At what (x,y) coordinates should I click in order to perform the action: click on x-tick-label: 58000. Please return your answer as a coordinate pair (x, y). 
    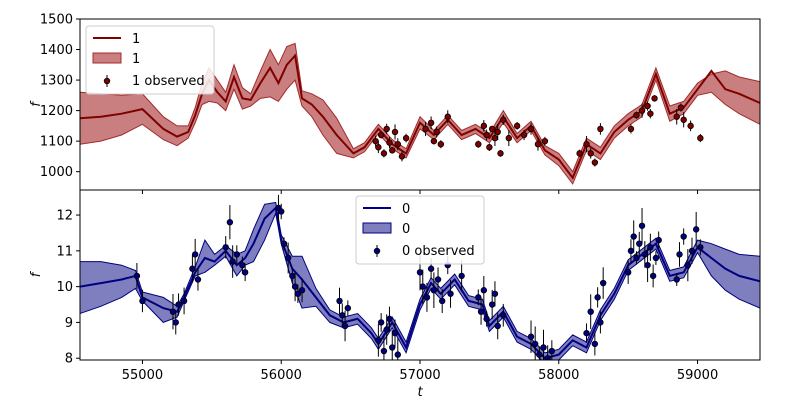
    Looking at the image, I should click on (558, 375).